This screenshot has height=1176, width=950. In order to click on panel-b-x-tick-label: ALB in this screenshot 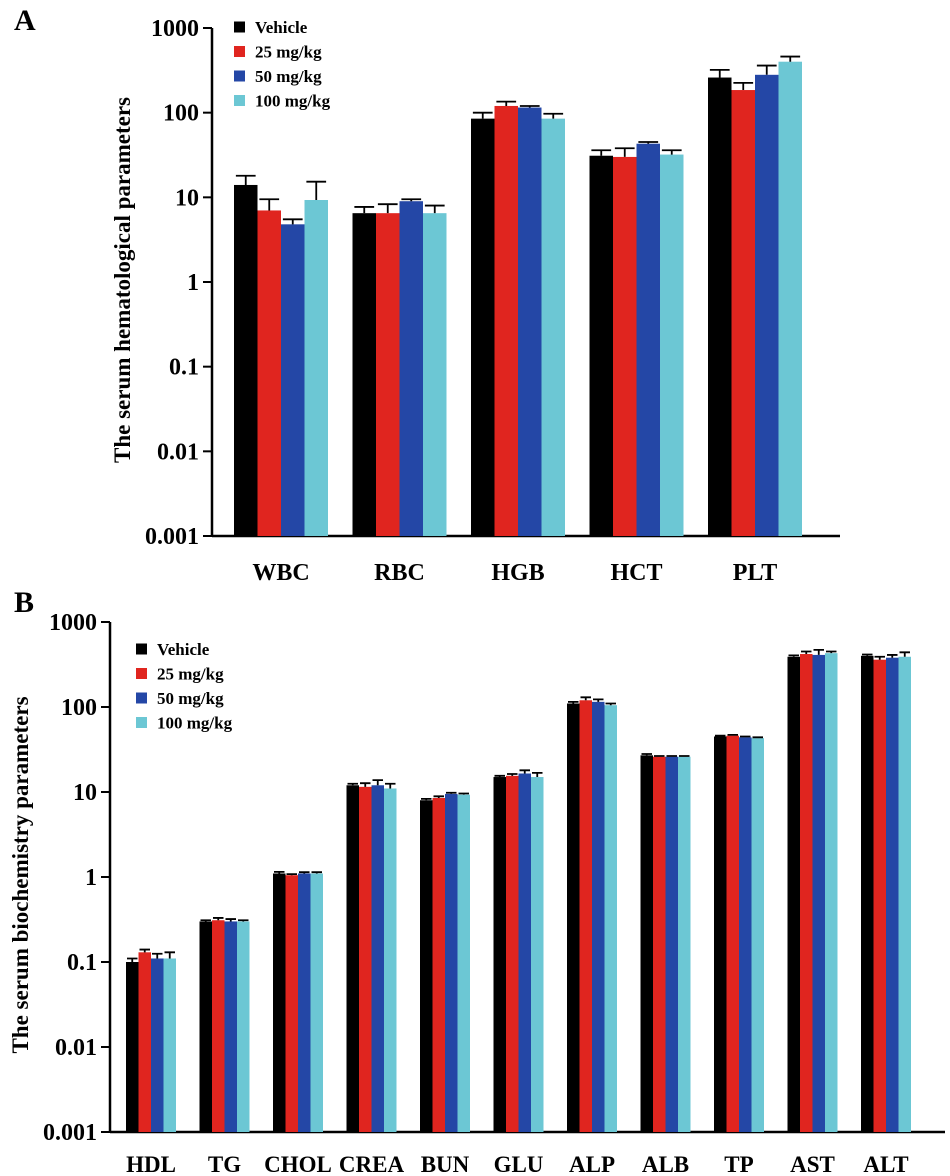, I will do `click(665, 1164)`.